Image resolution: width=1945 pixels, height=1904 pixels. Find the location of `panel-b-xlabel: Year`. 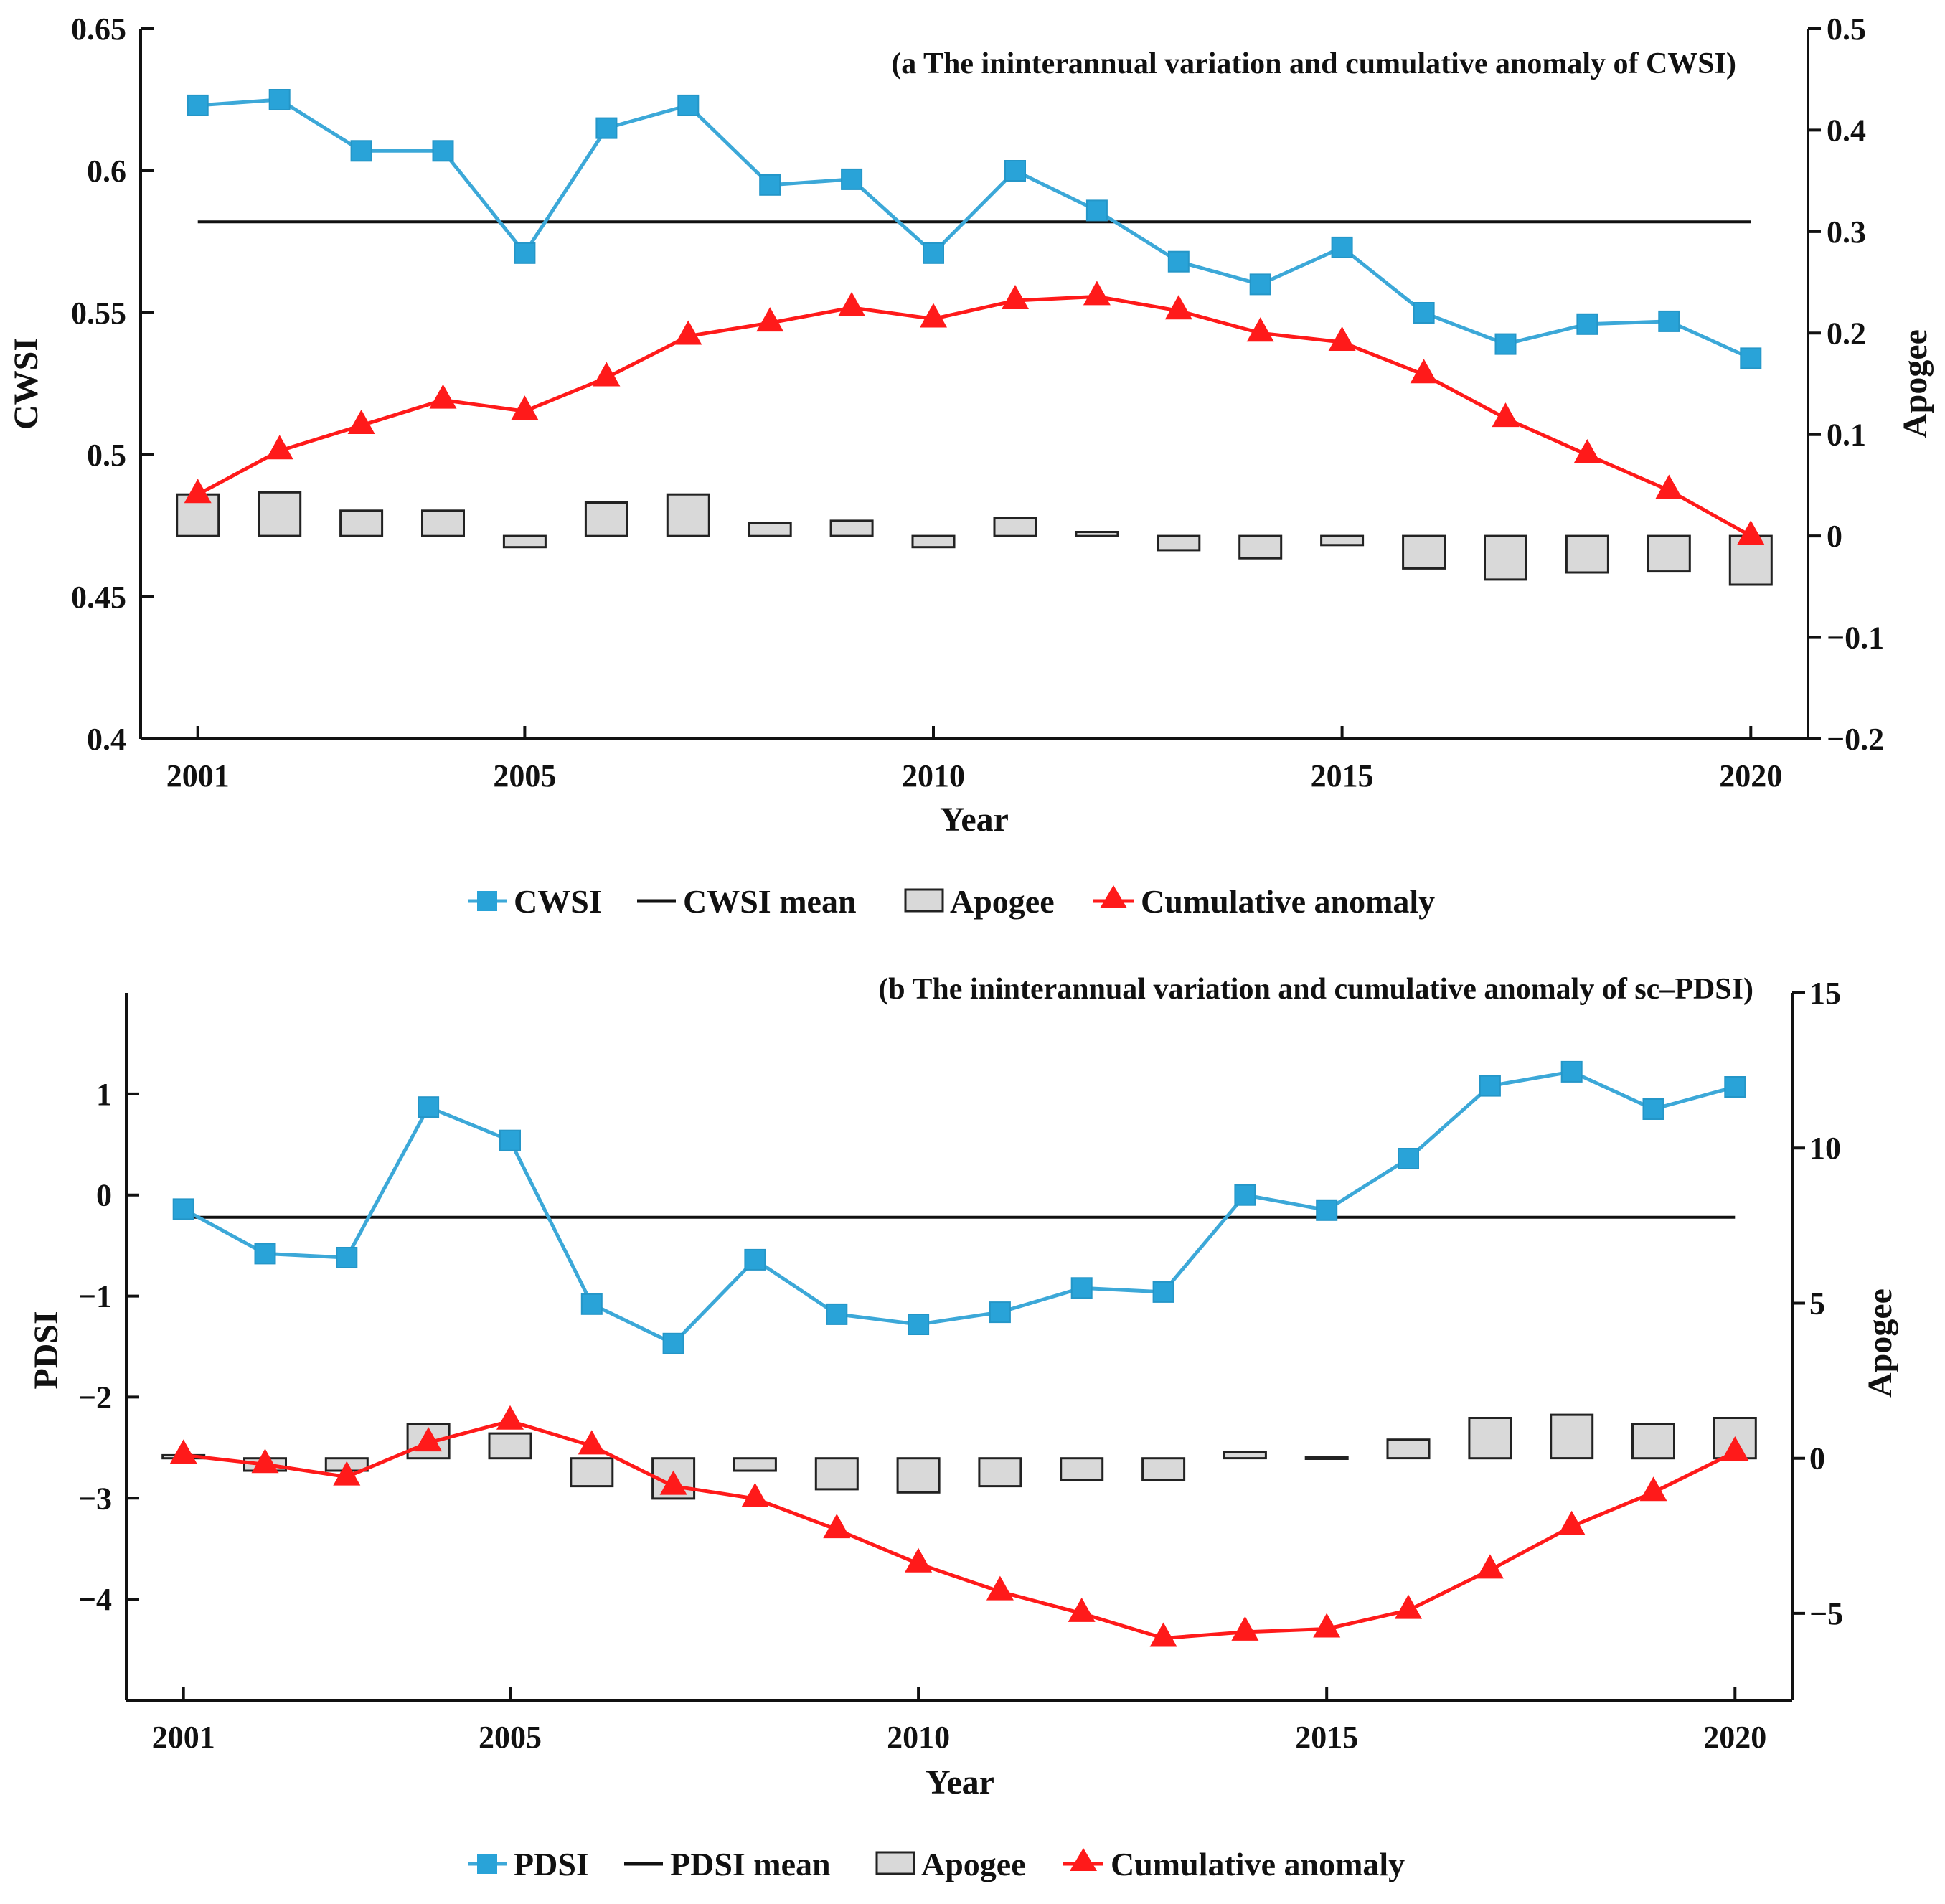

panel-b-xlabel: Year is located at coordinates (960, 1782).